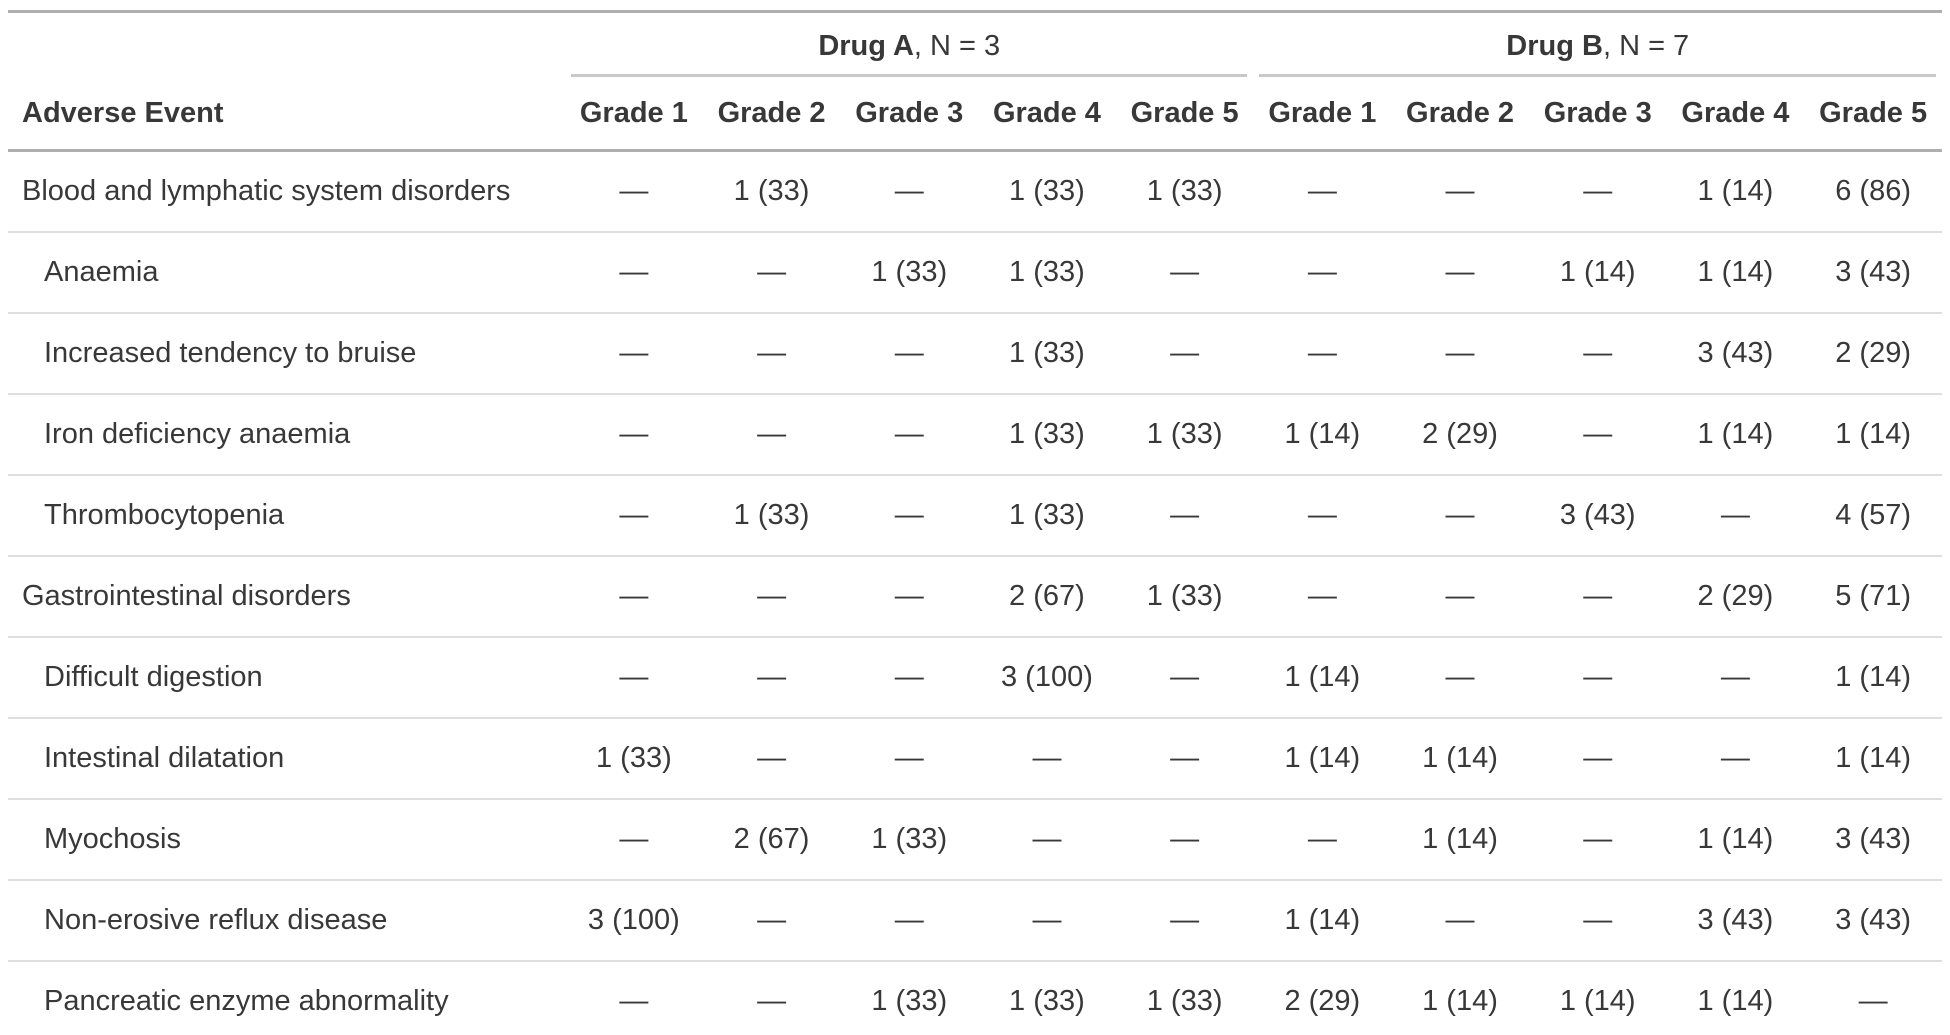 The image size is (1950, 1035). What do you see at coordinates (866, 46) in the screenshot?
I see `drug-a-name: Drug A` at bounding box center [866, 46].